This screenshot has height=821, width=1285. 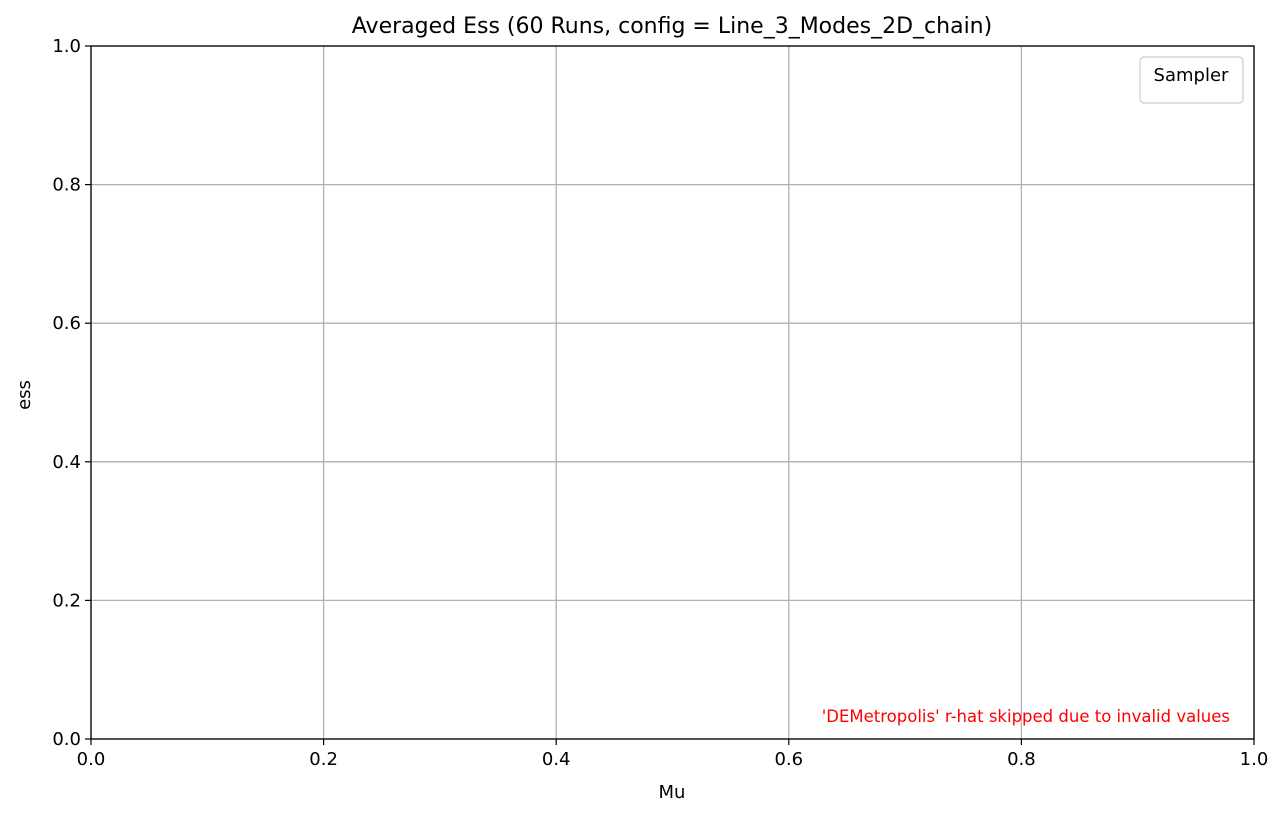 I want to click on x-tick-label: 0.2, so click(x=323, y=759).